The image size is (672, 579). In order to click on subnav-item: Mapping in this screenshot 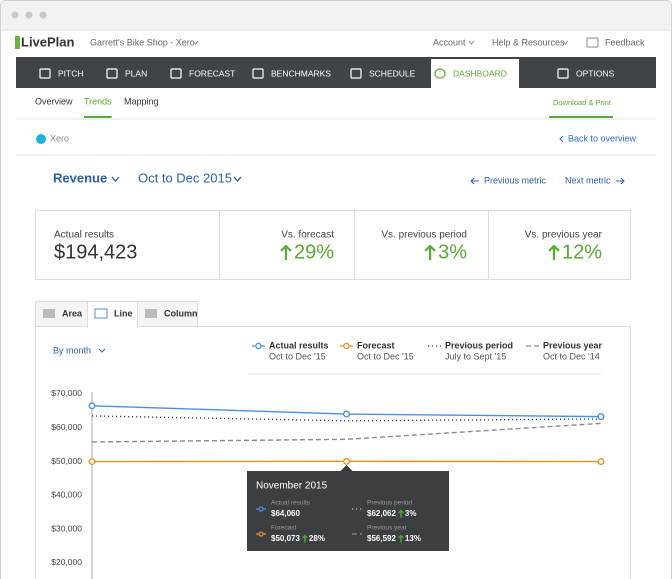, I will do `click(141, 101)`.